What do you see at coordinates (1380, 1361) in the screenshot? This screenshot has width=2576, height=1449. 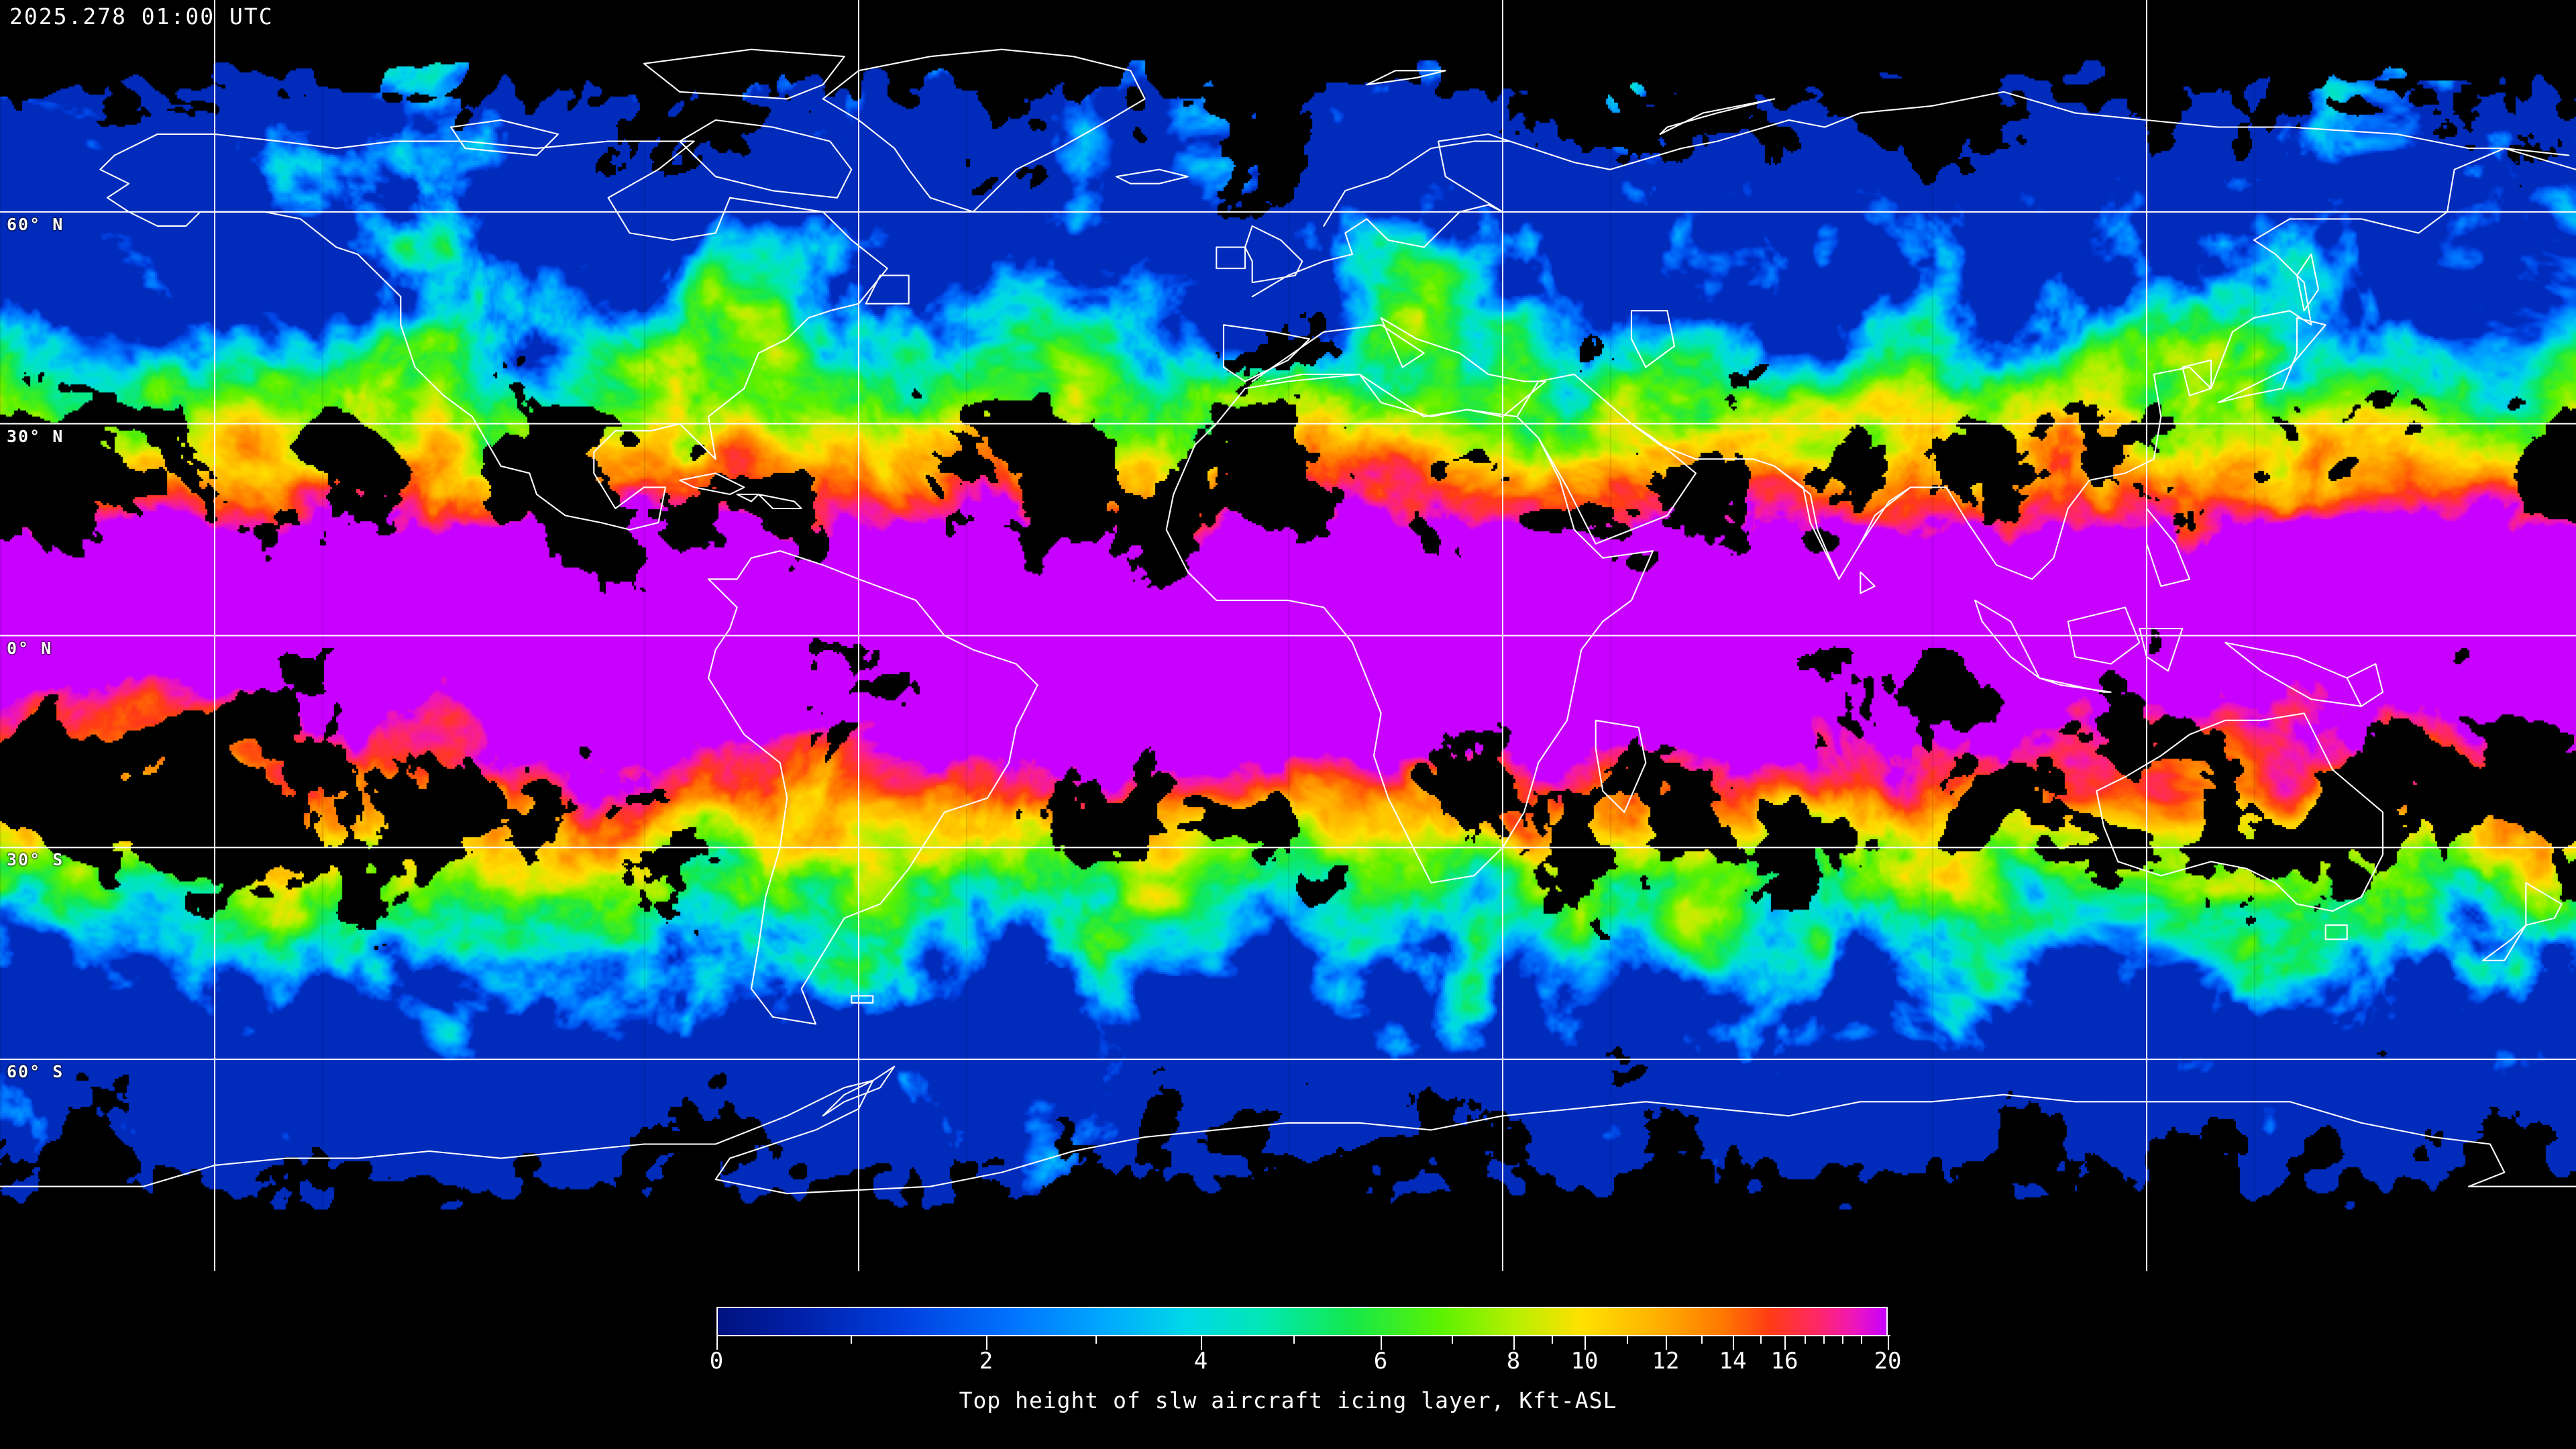 I see `colorbar-tick-label: 6` at bounding box center [1380, 1361].